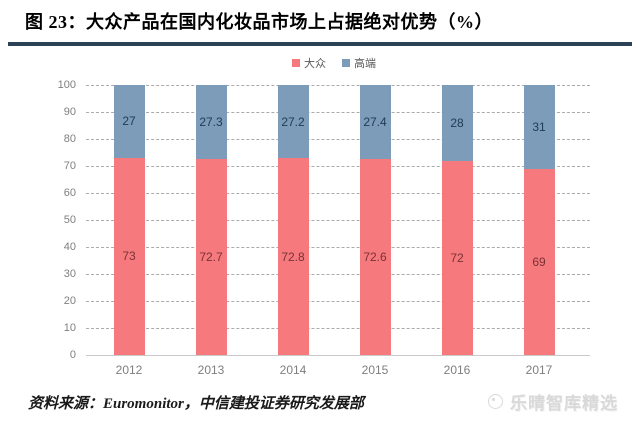 This screenshot has width=640, height=428. What do you see at coordinates (375, 370) in the screenshot?
I see `x-axis-tick-label: 2015` at bounding box center [375, 370].